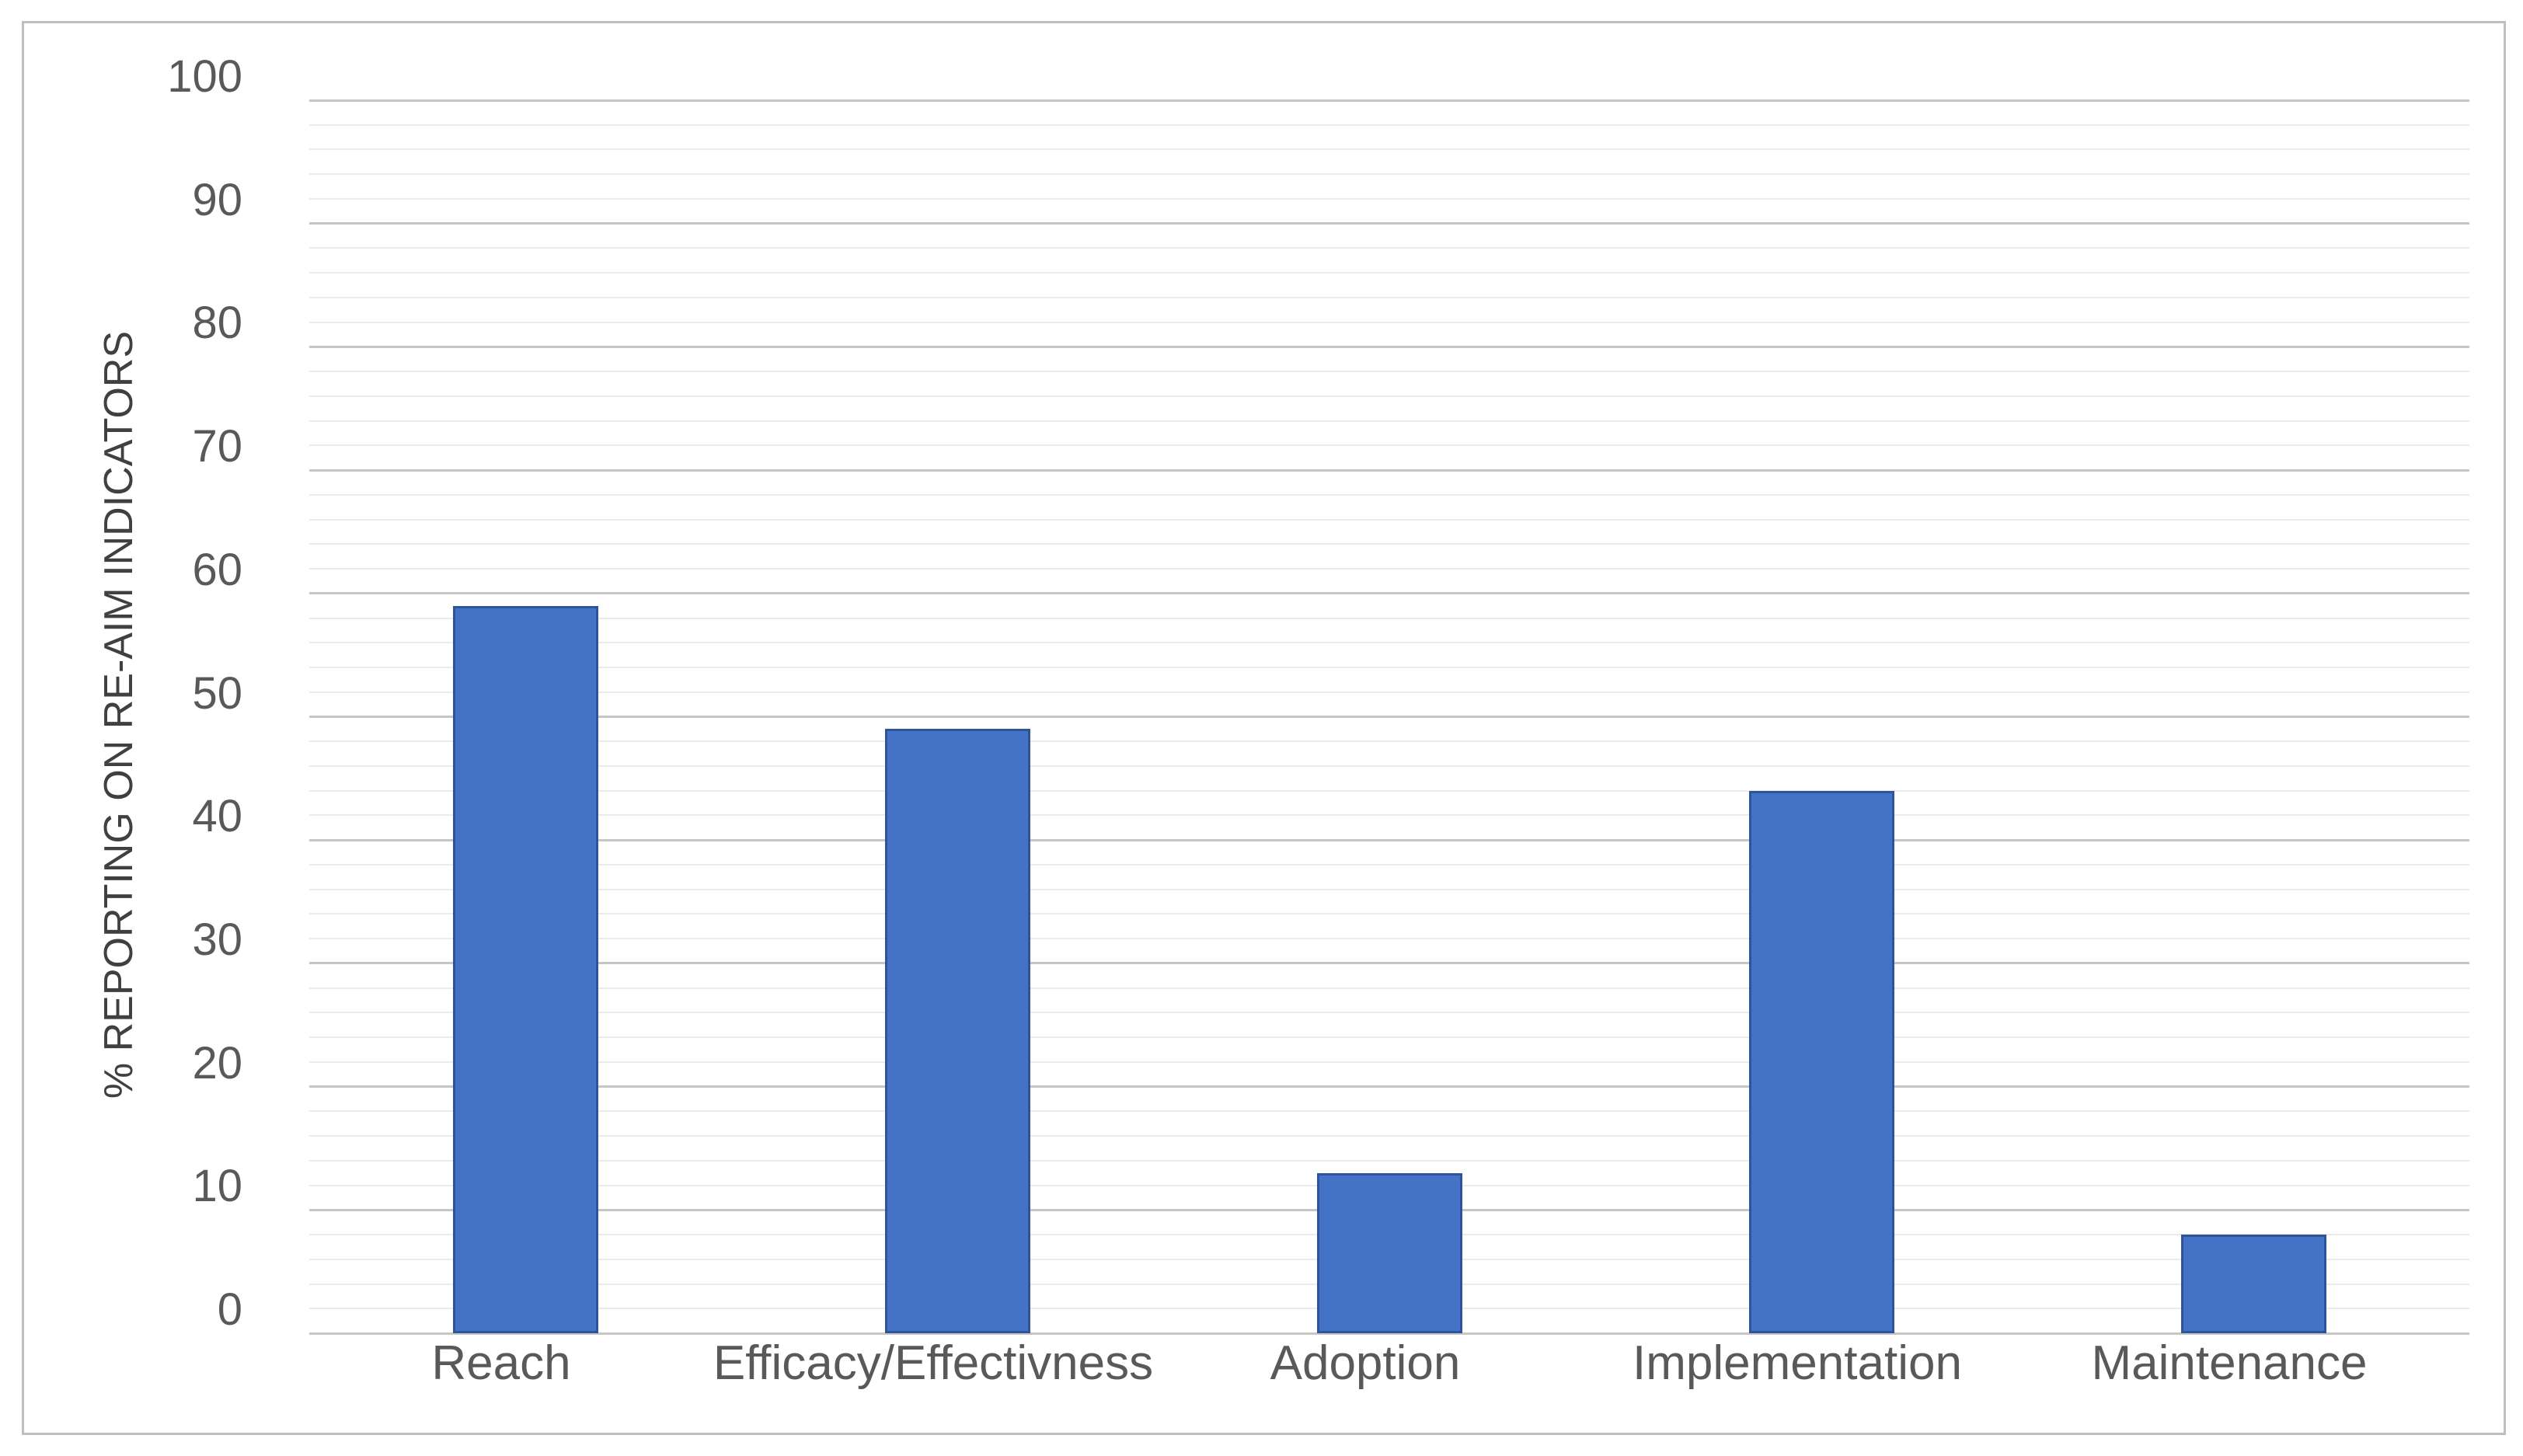 This screenshot has width=2523, height=1456. What do you see at coordinates (1365, 1363) in the screenshot?
I see `x-axis-label-adoption: Adoption` at bounding box center [1365, 1363].